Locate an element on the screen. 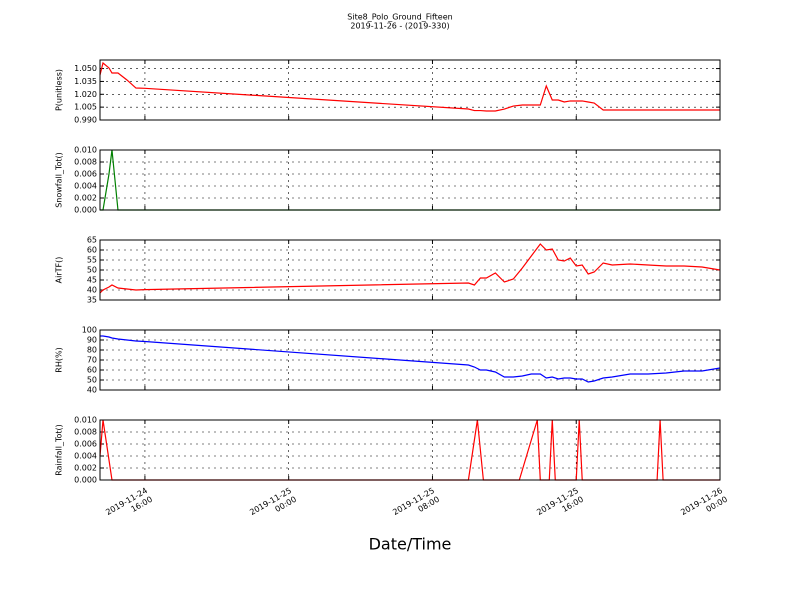 This screenshot has height=600, width=800. y-axis-label: AirTF() is located at coordinates (59, 270).